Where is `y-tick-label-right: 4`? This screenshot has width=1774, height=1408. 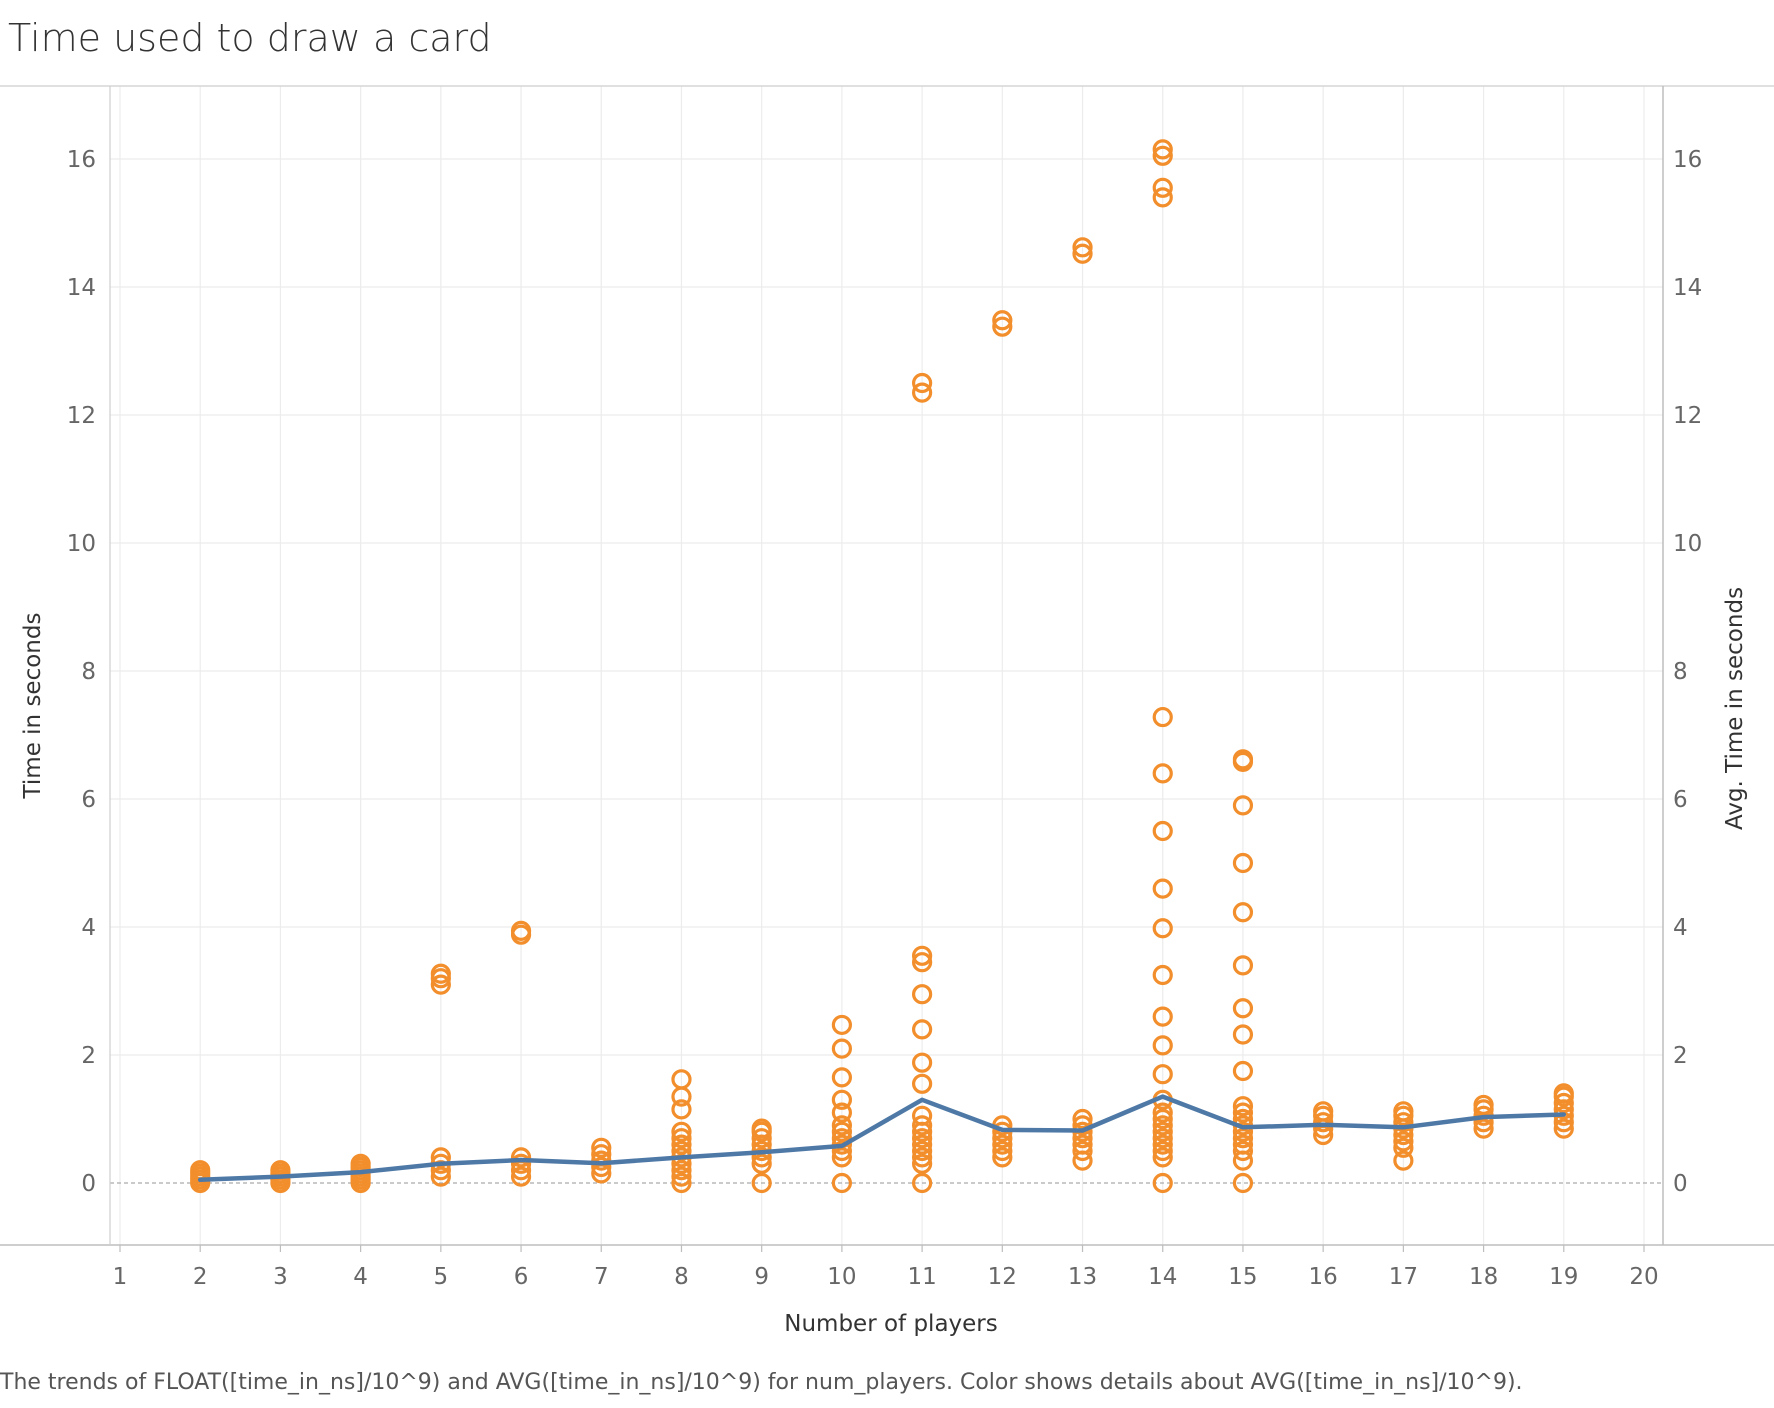
y-tick-label-right: 4 is located at coordinates (1680, 928).